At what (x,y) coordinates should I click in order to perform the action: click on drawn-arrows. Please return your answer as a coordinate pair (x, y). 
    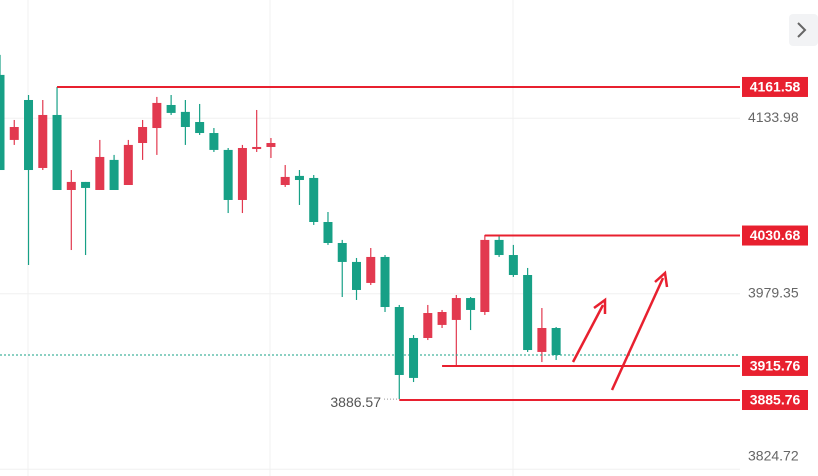
    Looking at the image, I should click on (620, 330).